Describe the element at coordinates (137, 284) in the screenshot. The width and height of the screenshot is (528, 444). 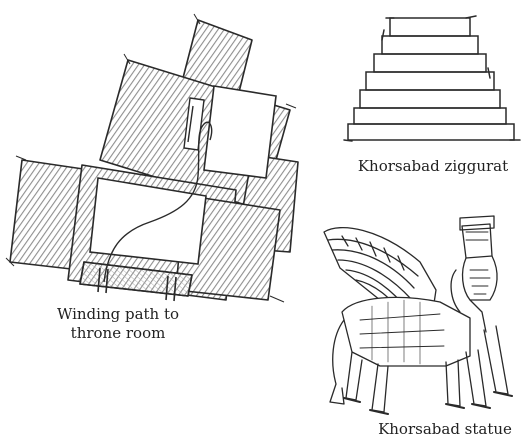
I see `gate-posts` at that location.